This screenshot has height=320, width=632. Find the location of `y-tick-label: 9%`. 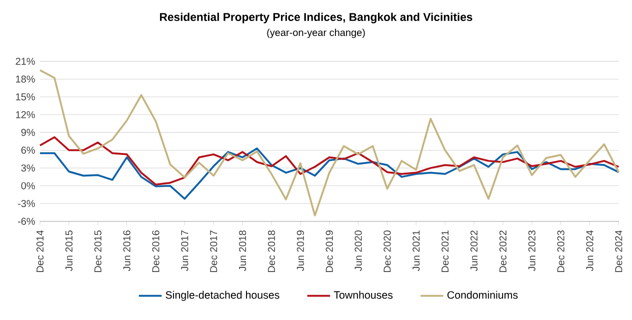

y-tick-label: 9% is located at coordinates (28, 132).